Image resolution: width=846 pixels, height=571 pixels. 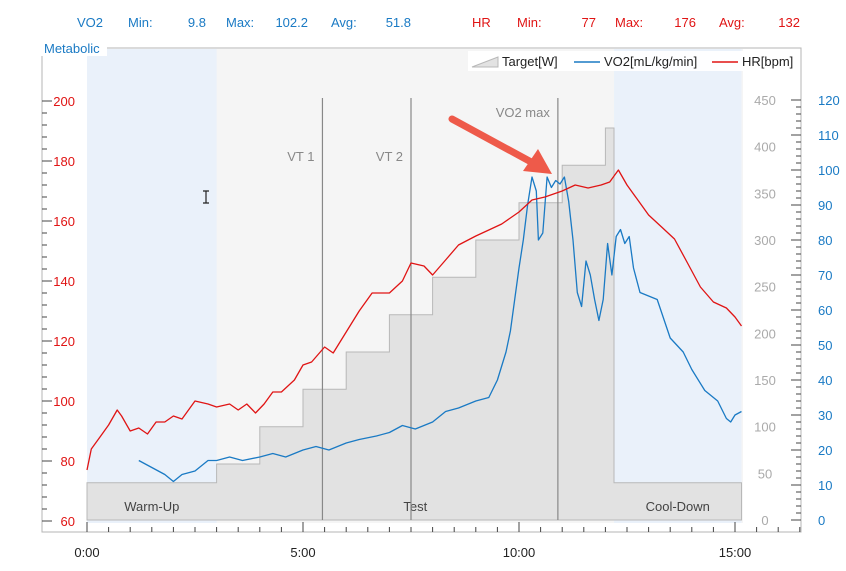 I want to click on vo2-tick-label: 100, so click(x=829, y=170).